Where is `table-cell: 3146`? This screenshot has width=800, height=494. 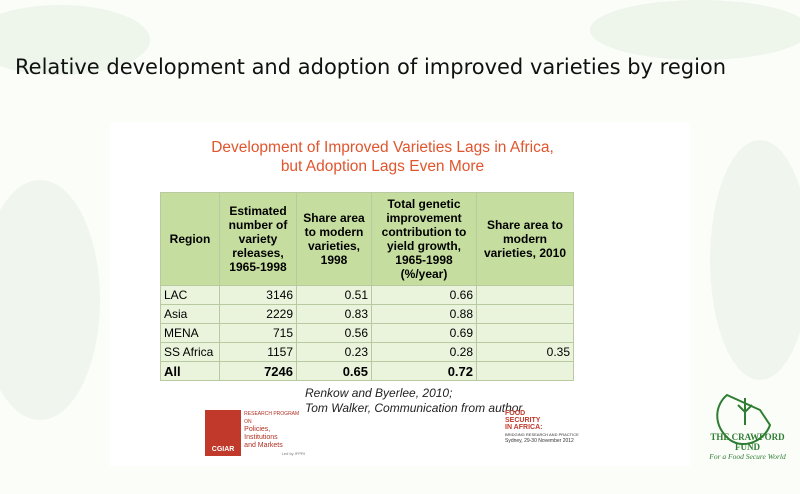 table-cell: 3146 is located at coordinates (258, 295).